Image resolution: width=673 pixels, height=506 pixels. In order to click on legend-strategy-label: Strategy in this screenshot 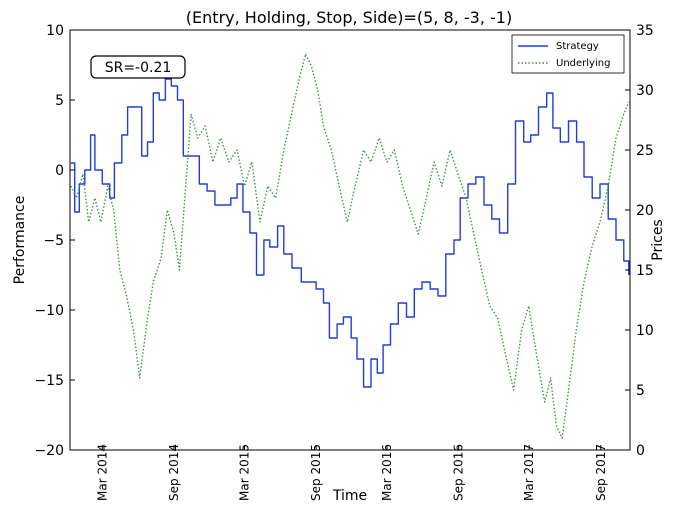, I will do `click(577, 46)`.